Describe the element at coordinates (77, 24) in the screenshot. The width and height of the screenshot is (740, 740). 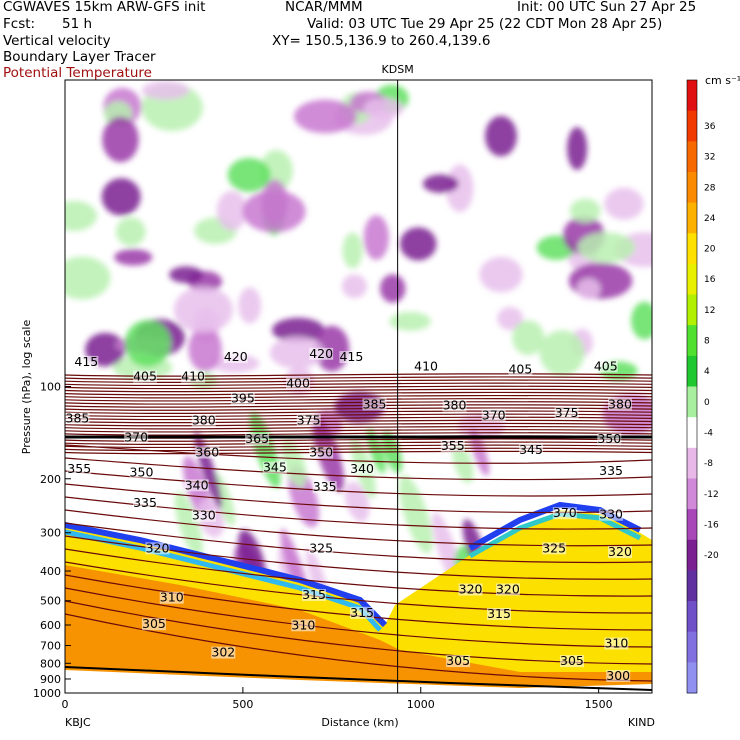
I see `fcst-value: 51 h` at that location.